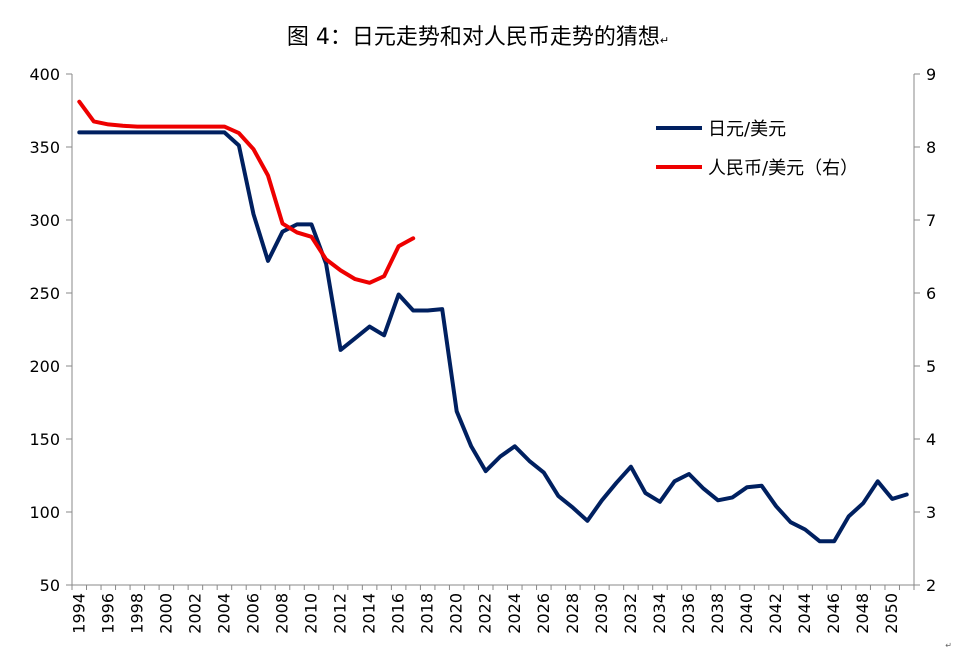 This screenshot has height=652, width=956. What do you see at coordinates (50, 585) in the screenshot?
I see `y-left-tick-label: 50` at bounding box center [50, 585].